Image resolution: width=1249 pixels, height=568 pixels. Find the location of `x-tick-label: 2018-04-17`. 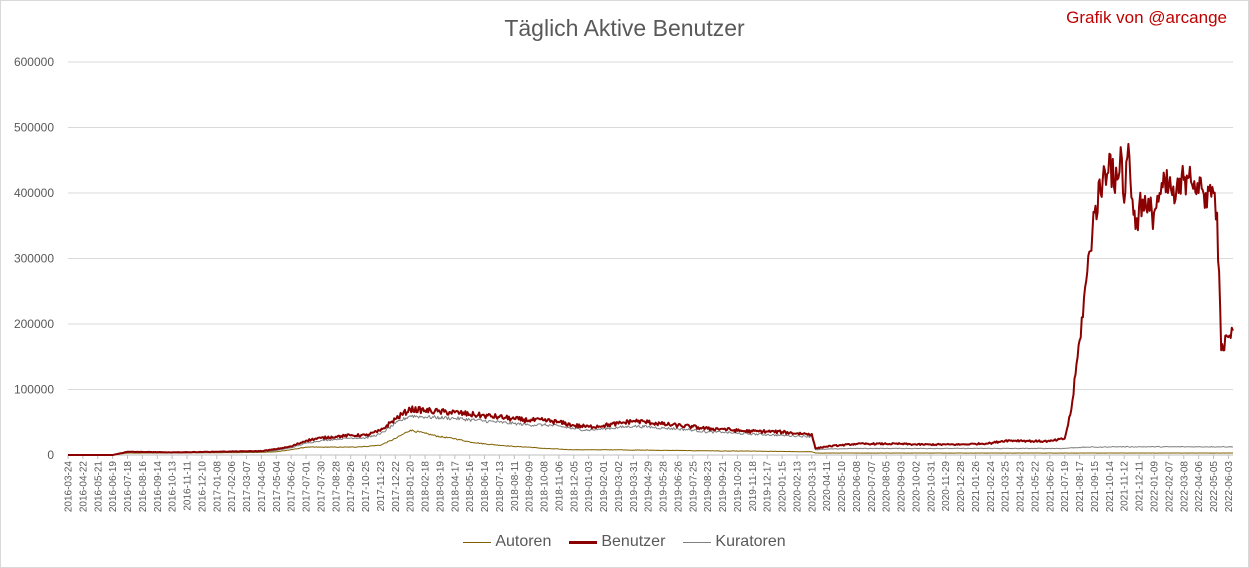

x-tick-label: 2018-04-17 is located at coordinates (455, 487).